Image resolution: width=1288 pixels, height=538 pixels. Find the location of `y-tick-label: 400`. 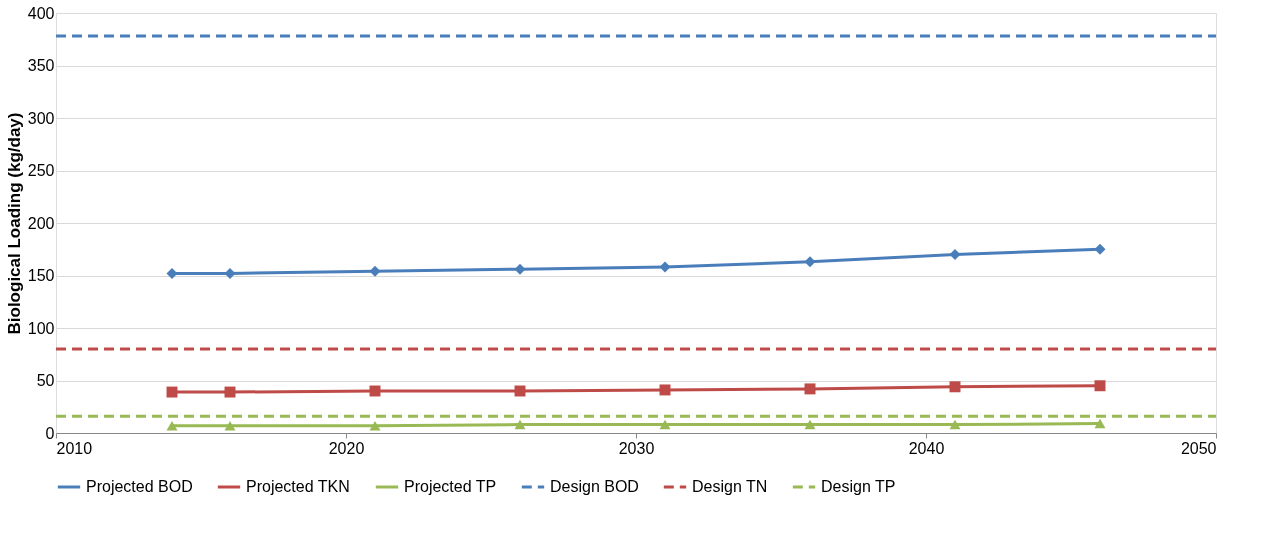

y-tick-label: 400 is located at coordinates (41, 13).